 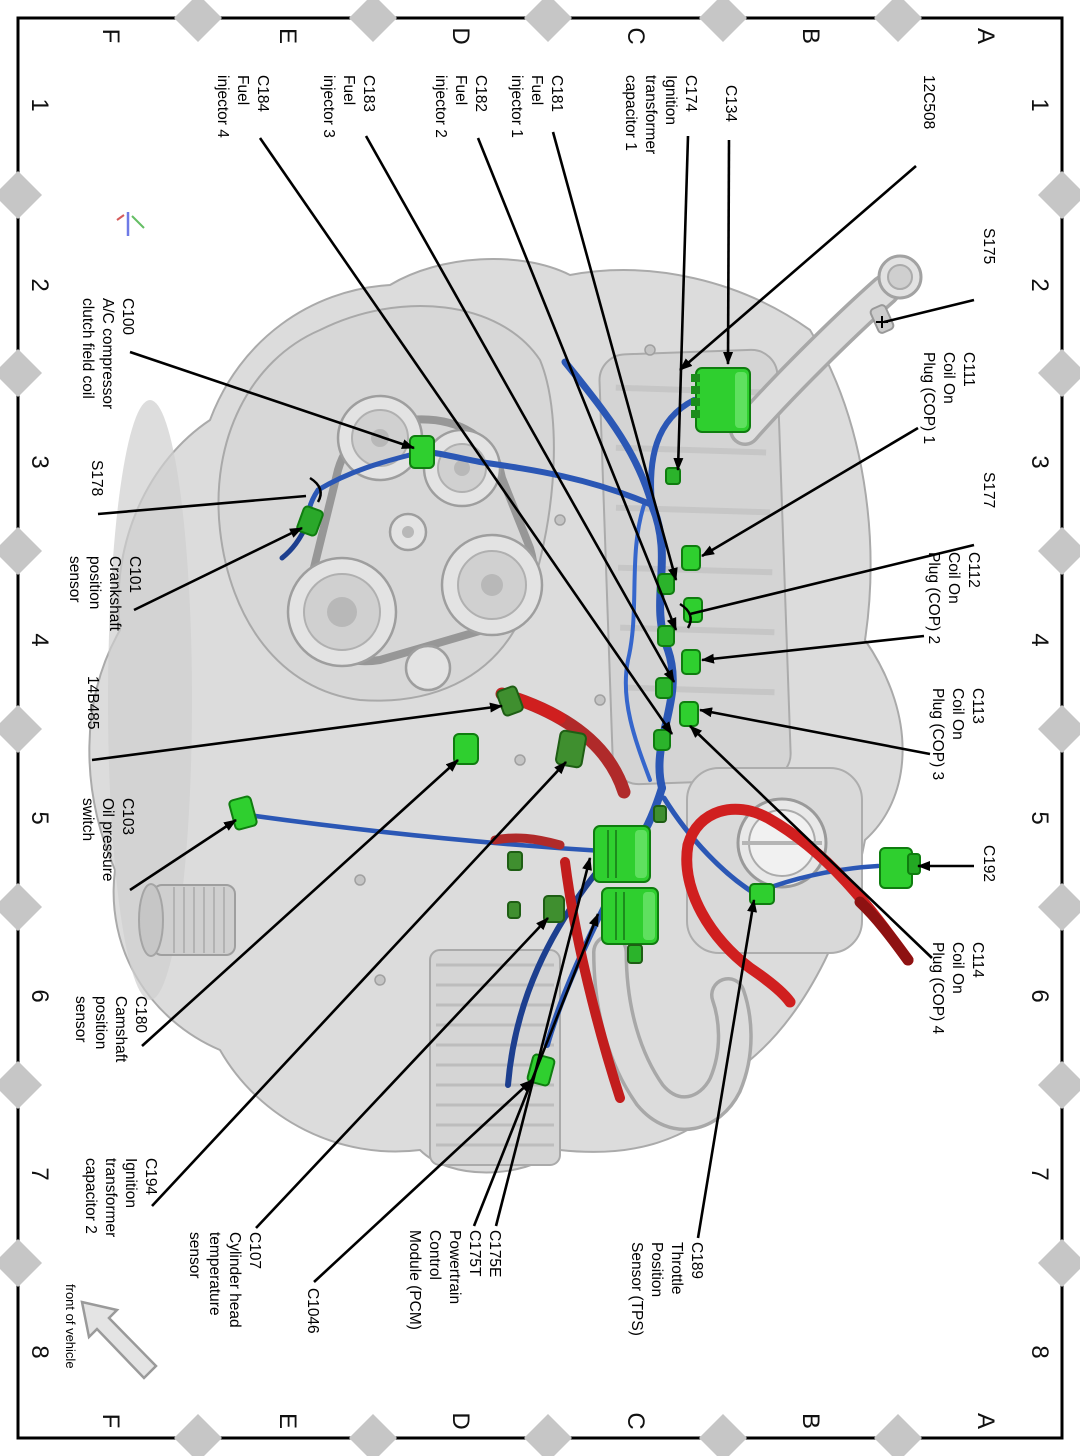 I want to click on callout-c180-line: position, so click(x=100, y=1023).